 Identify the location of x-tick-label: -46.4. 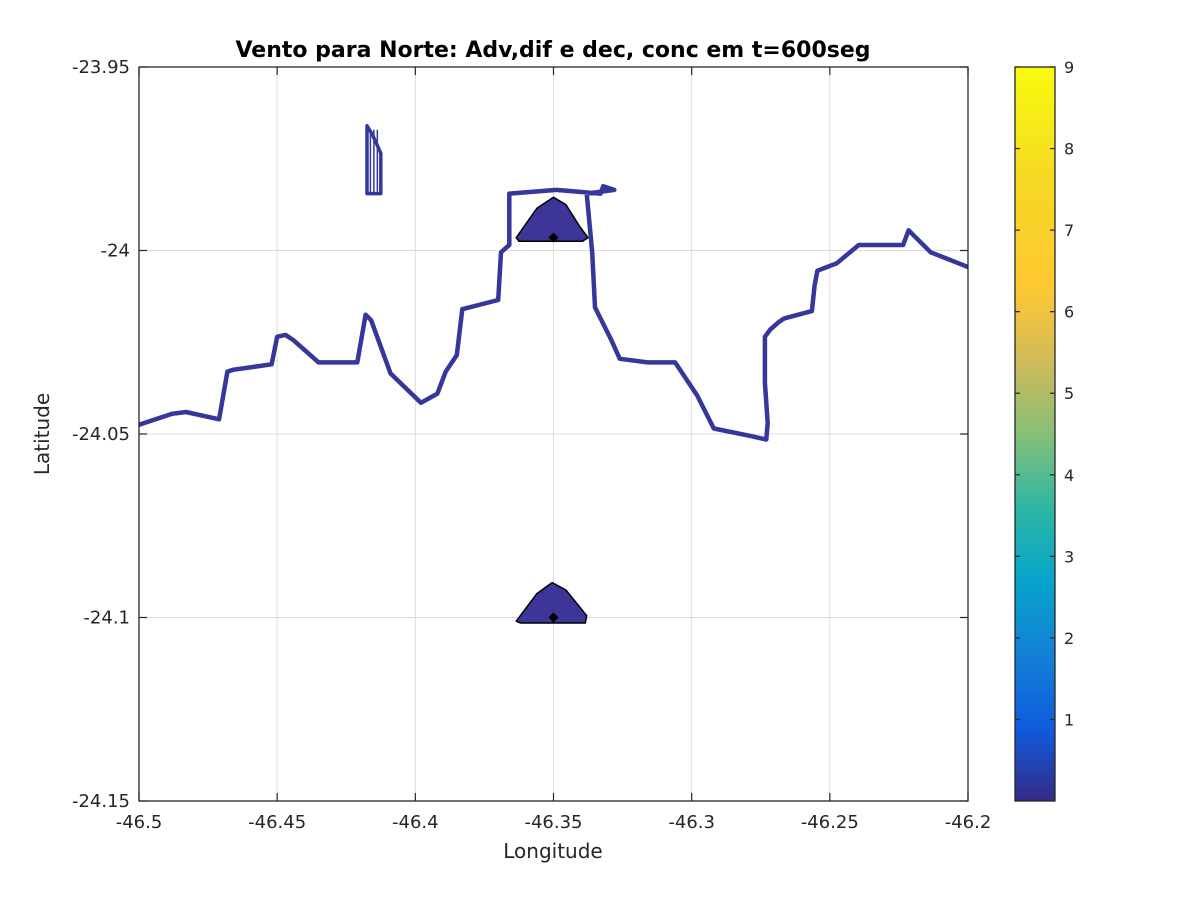
(415, 822).